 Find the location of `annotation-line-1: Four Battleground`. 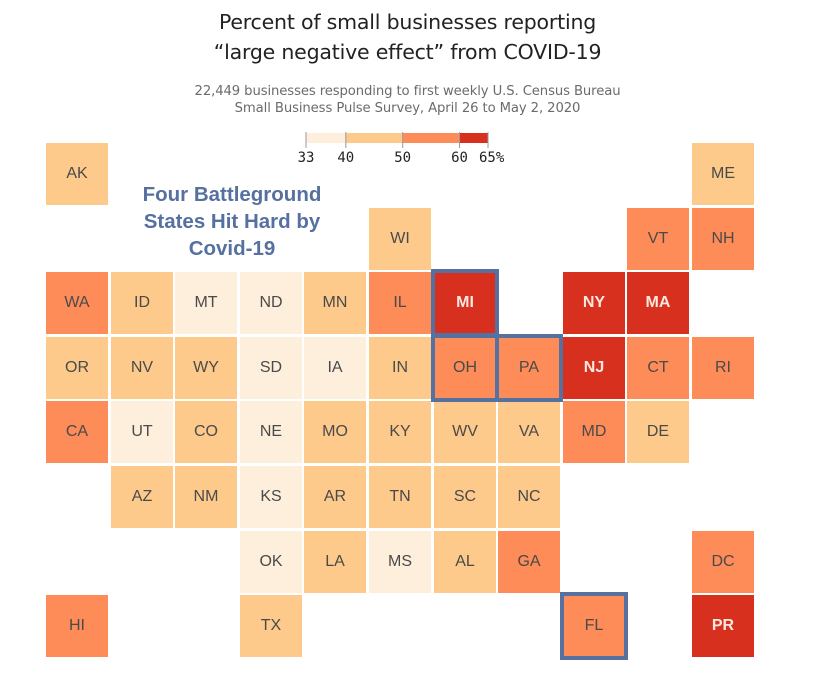

annotation-line-1: Four Battleground is located at coordinates (232, 194).